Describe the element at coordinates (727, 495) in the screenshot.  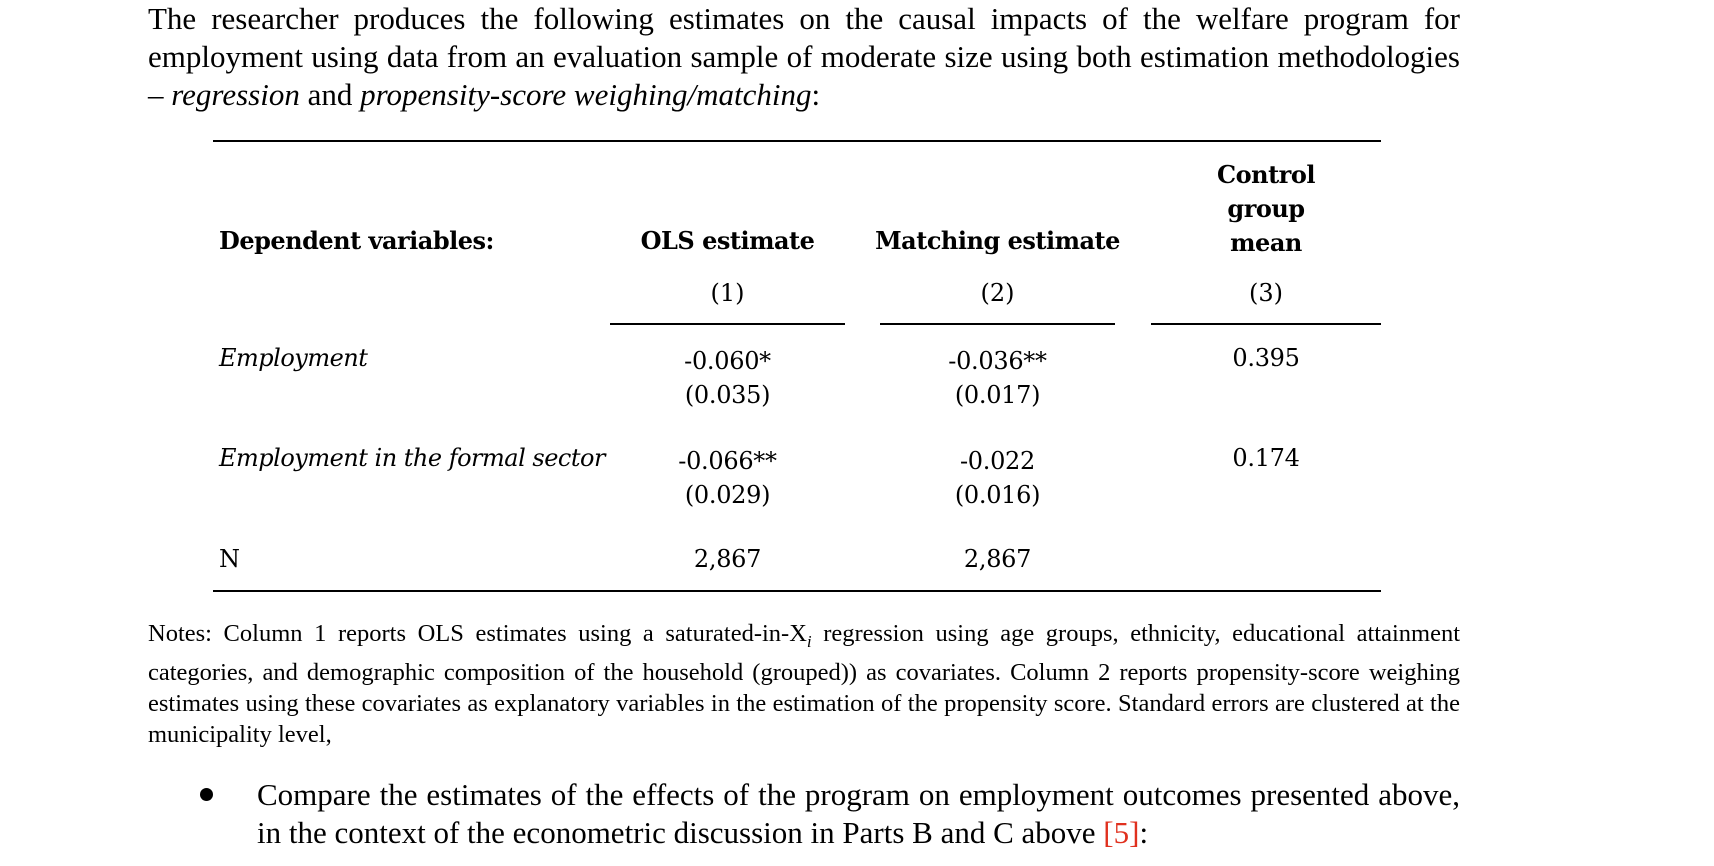
I see `ols-standard-error: (0.029)` at that location.